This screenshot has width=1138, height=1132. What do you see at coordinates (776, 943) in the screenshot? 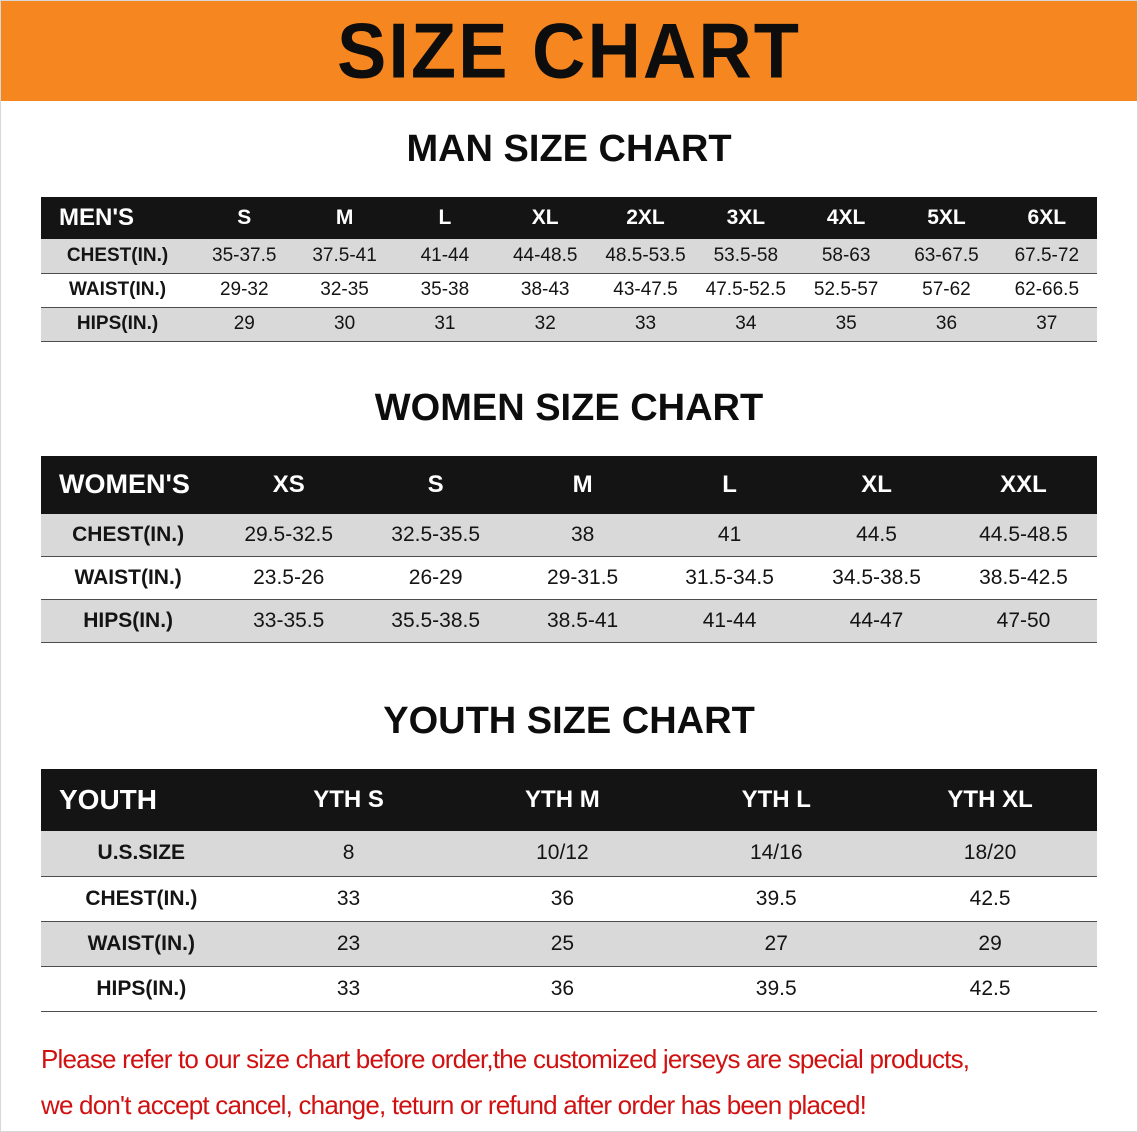
I see `measurement-value-cell: 27` at bounding box center [776, 943].